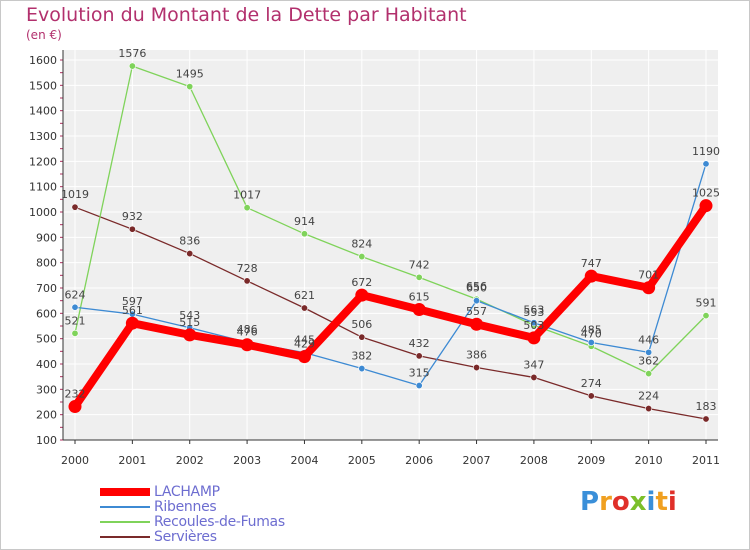 The width and height of the screenshot is (750, 550). I want to click on x-tick-label: 2009, so click(591, 460).